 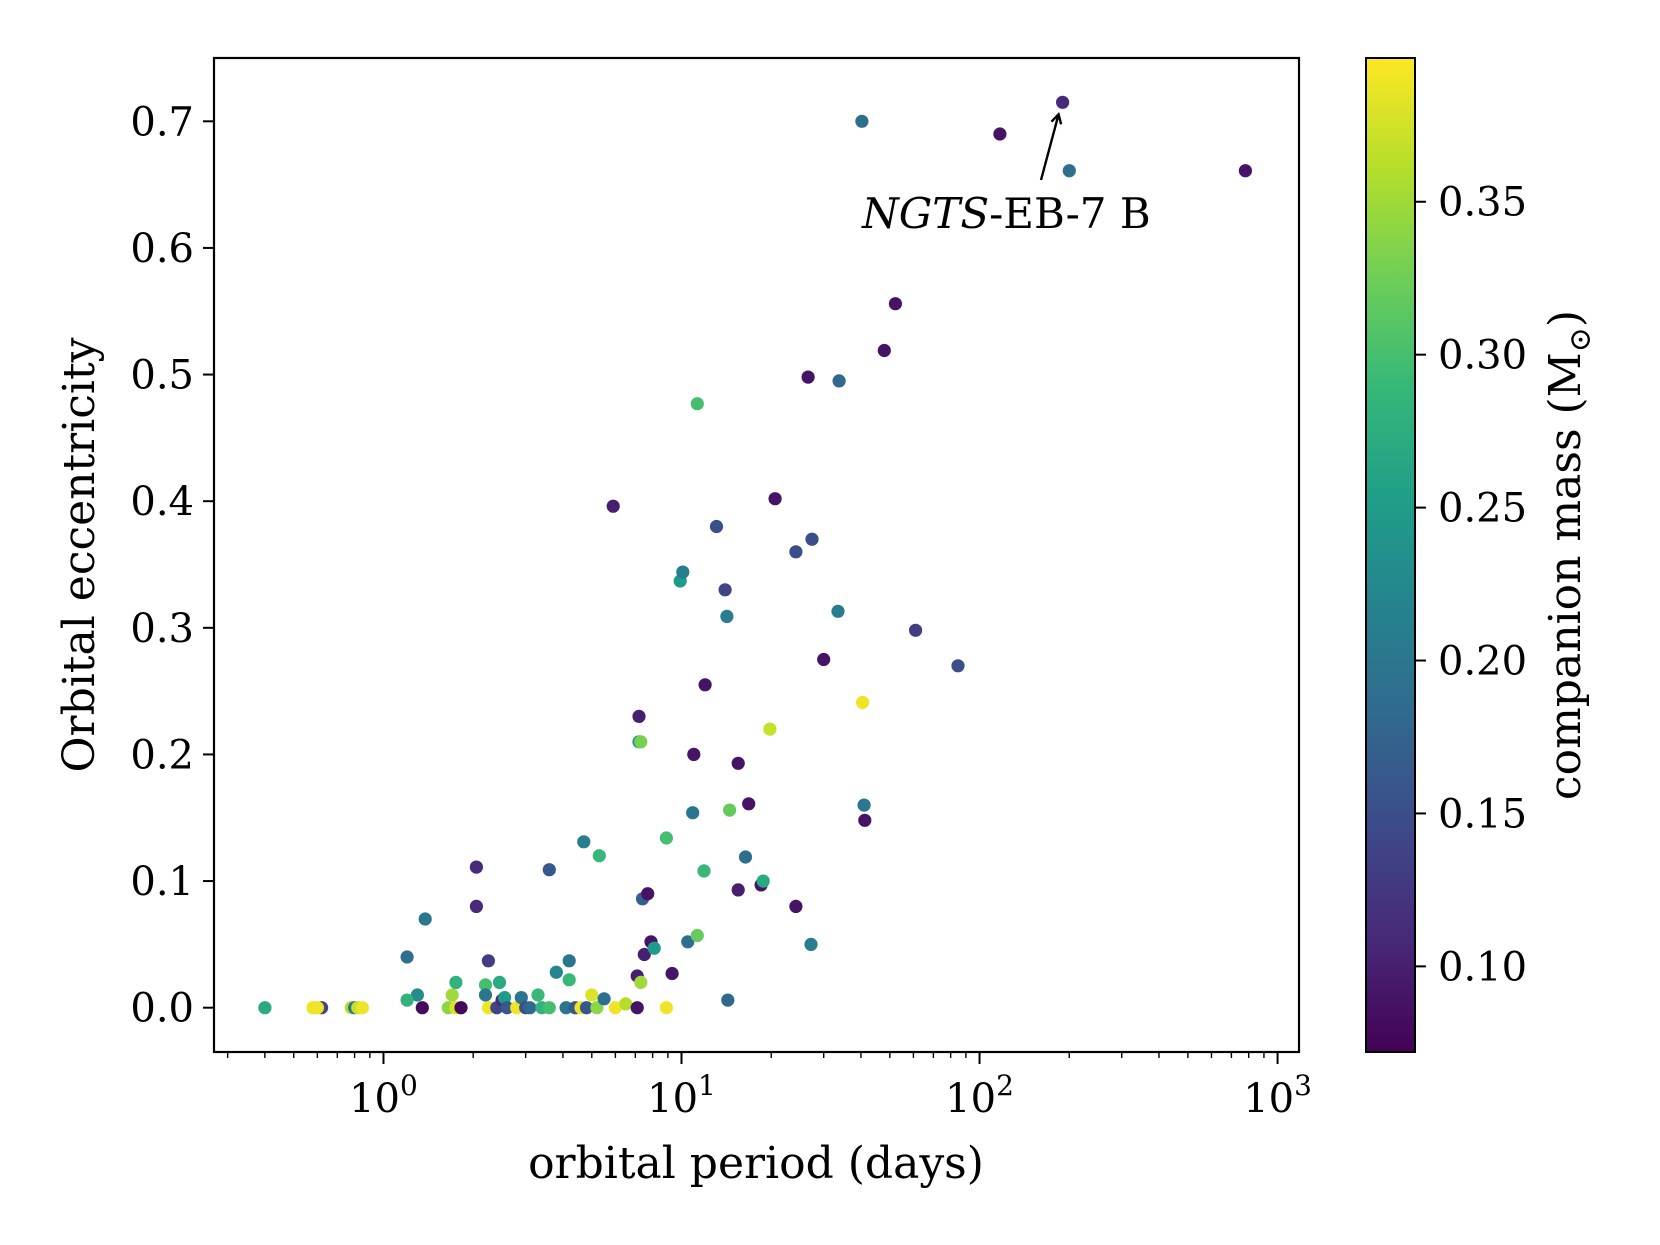 I want to click on x-axis: 10⁰ 10¹ 10² 10³, so click(x=769, y=1087).